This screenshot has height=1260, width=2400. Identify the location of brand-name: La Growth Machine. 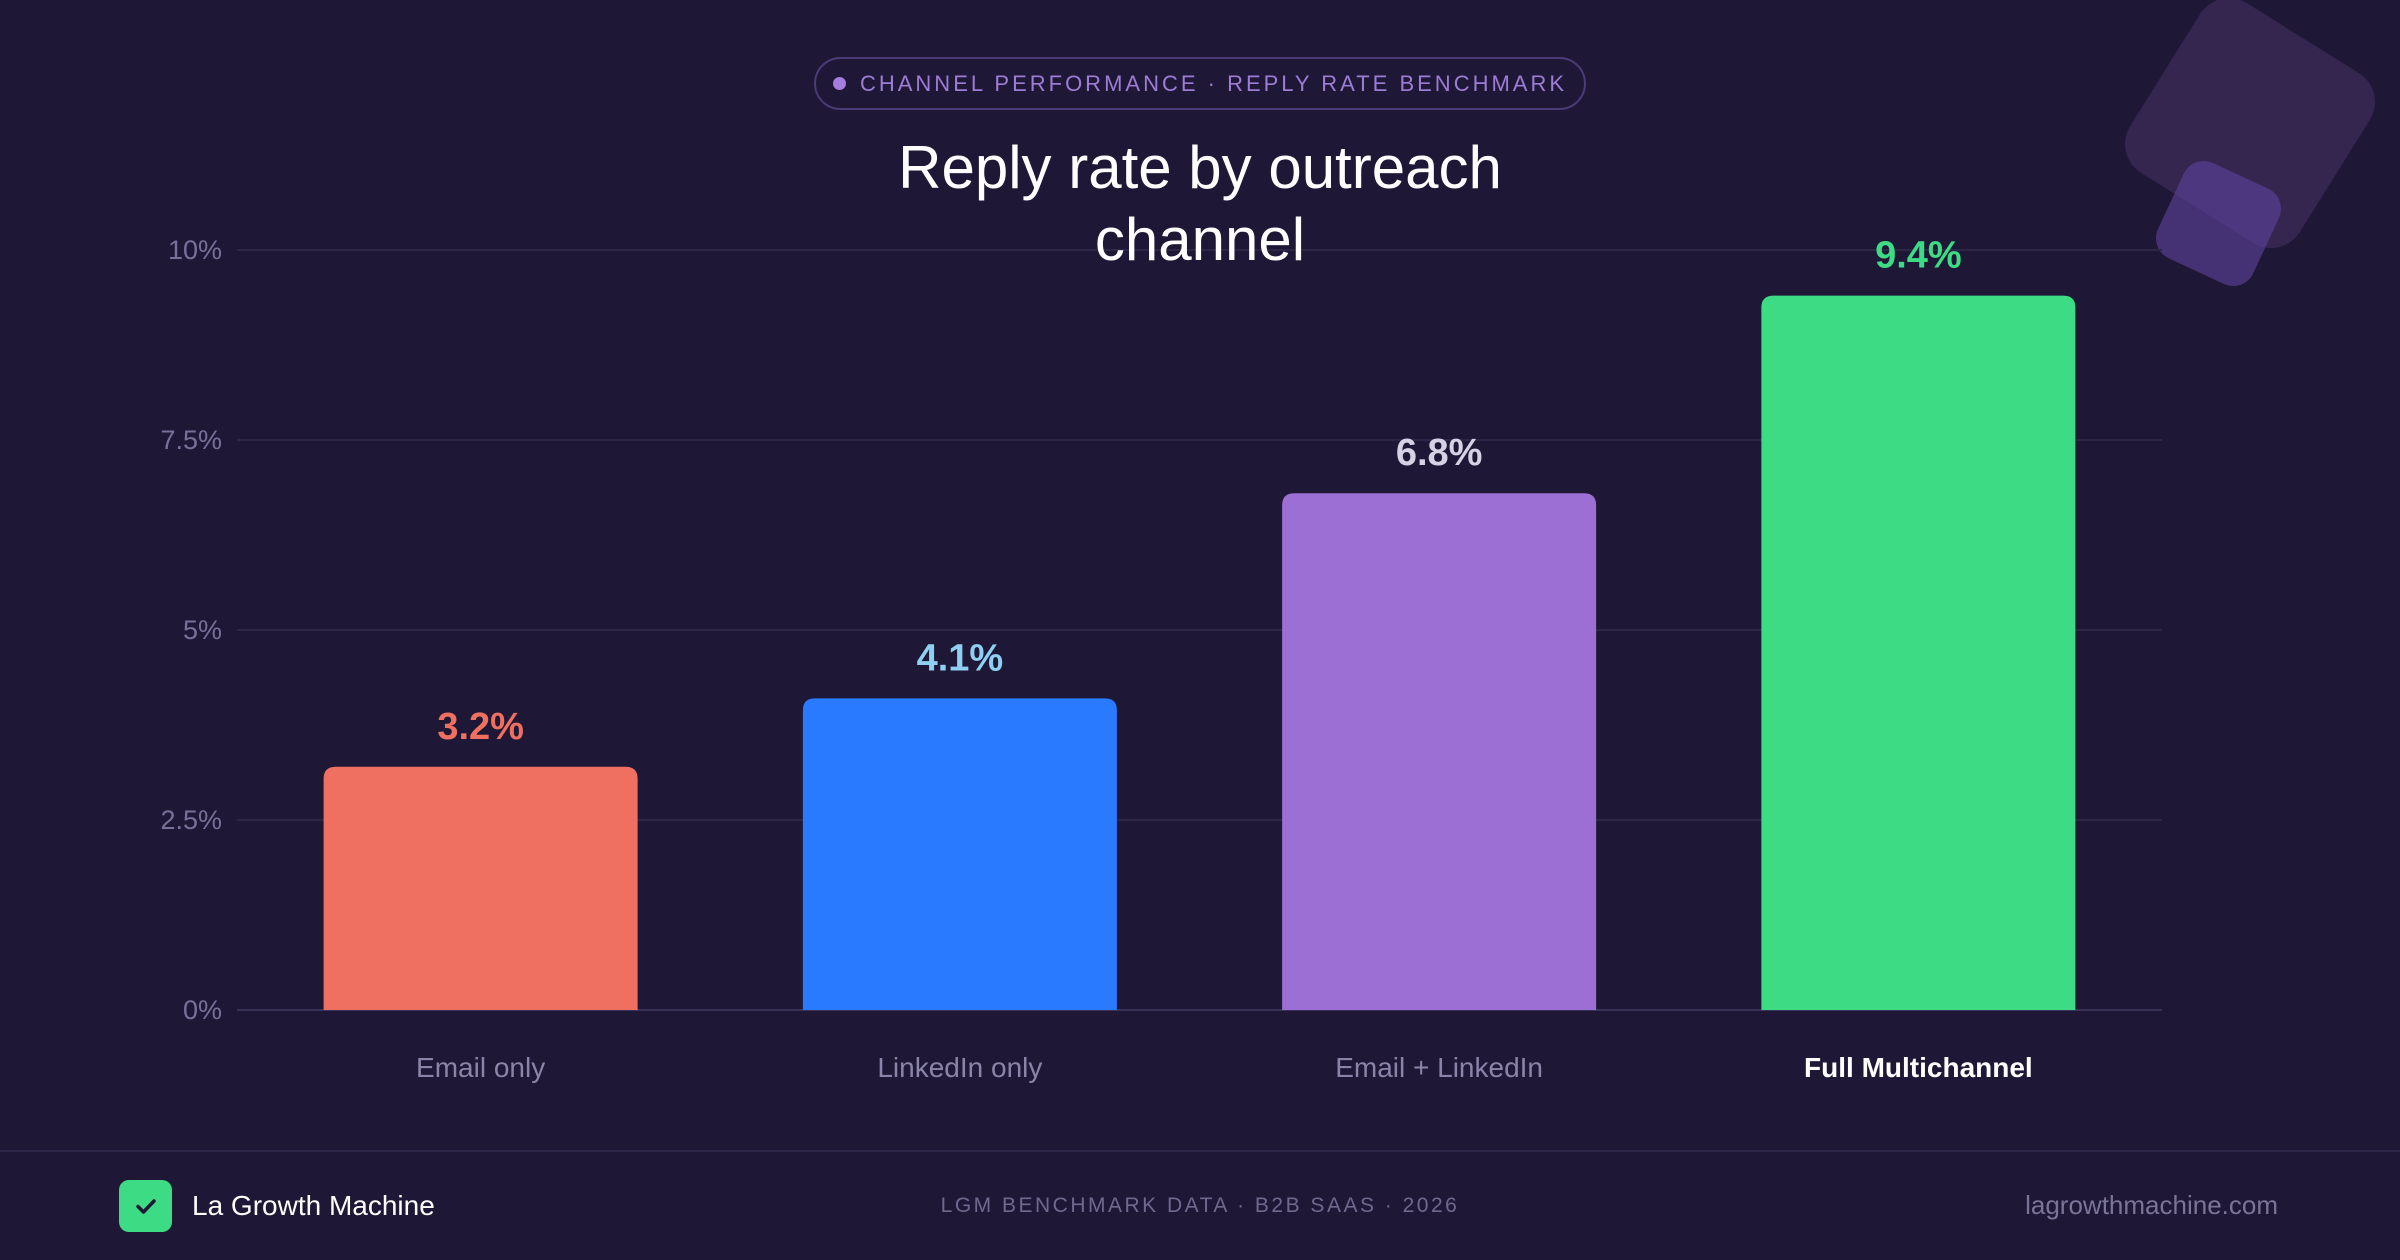
(313, 1205).